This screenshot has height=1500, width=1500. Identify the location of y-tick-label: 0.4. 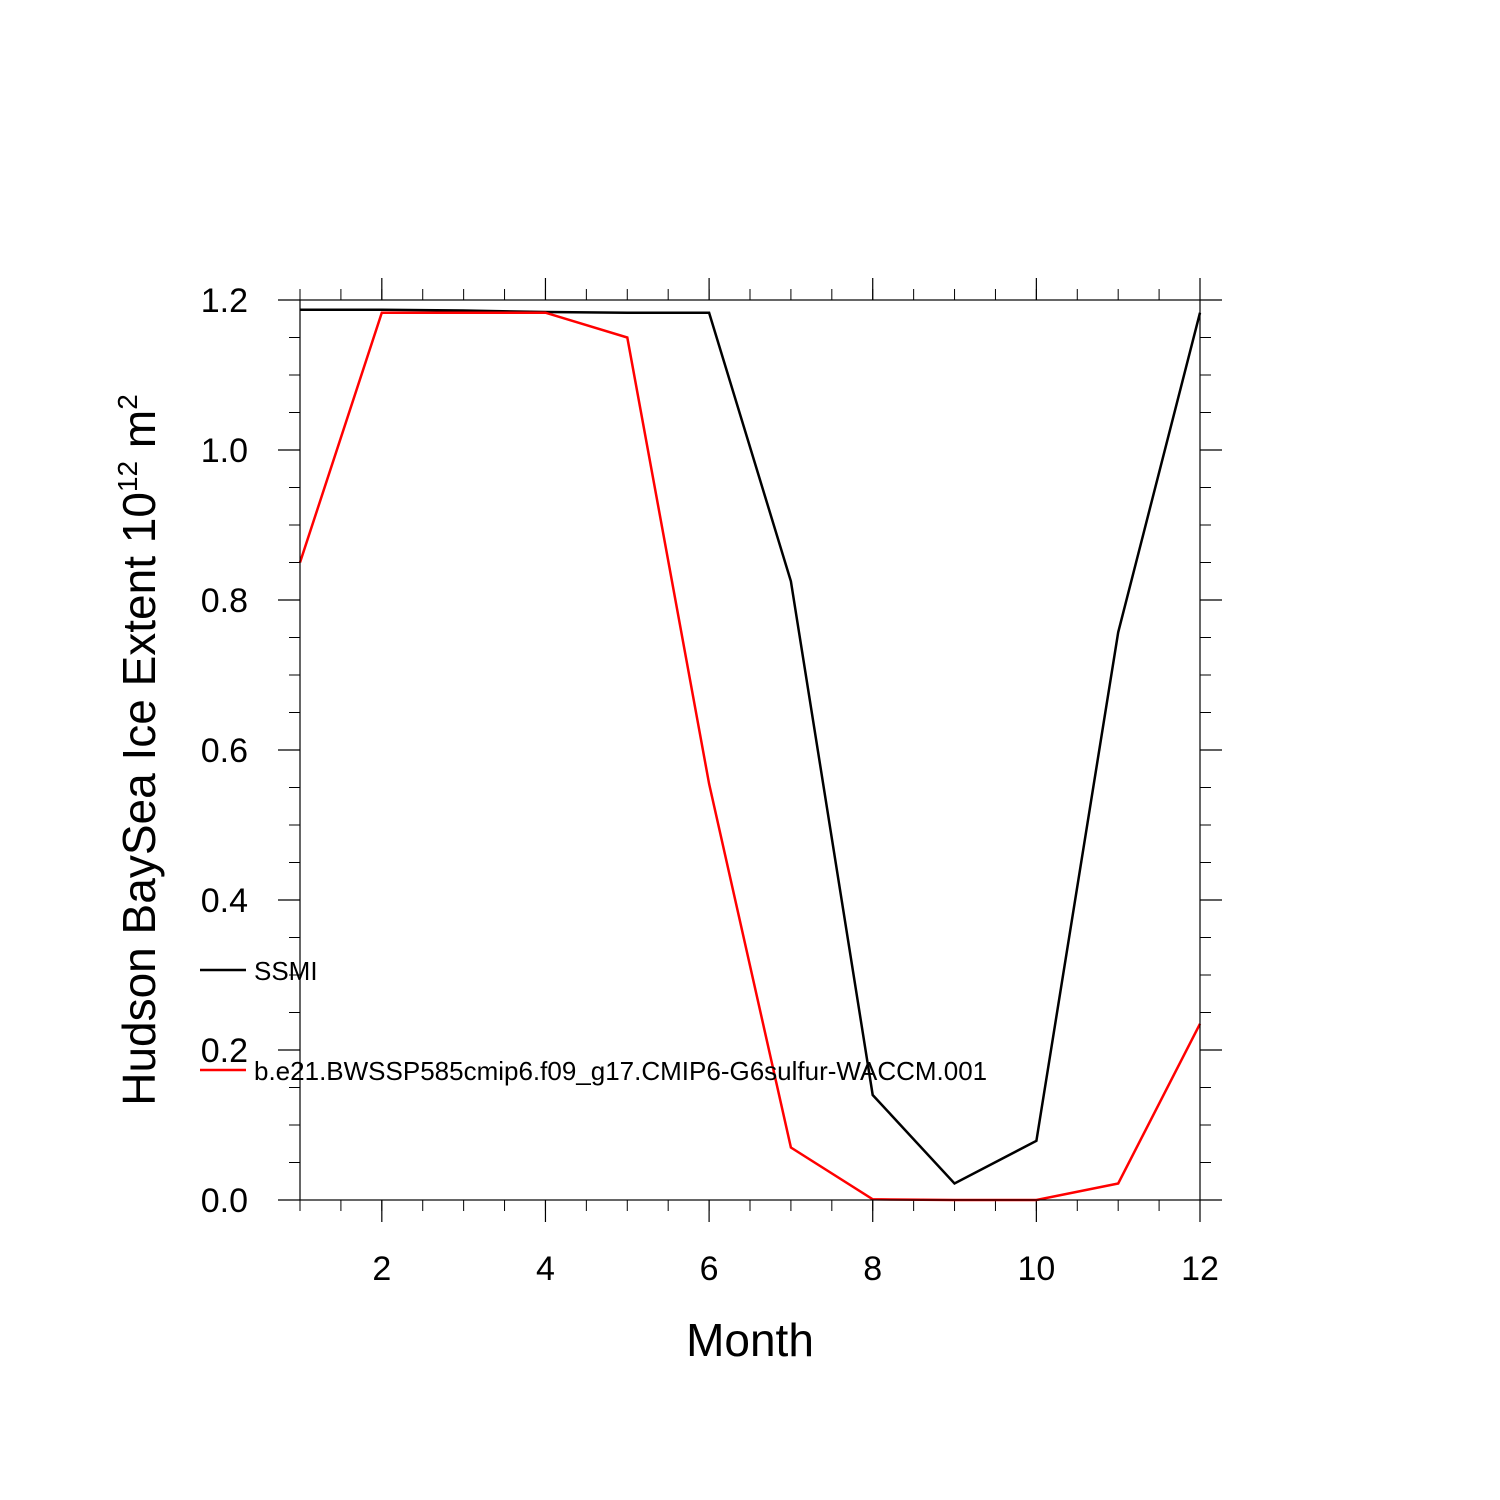
(224, 901).